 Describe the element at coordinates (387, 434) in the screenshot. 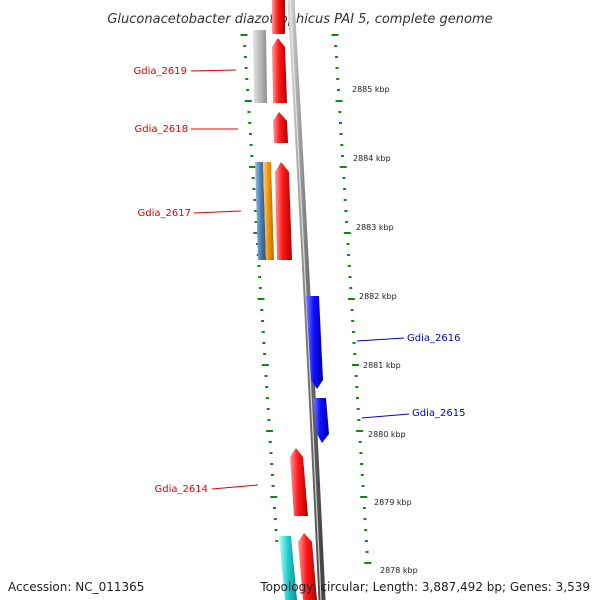

I see `scale-tick-label: 2880 kbp` at that location.